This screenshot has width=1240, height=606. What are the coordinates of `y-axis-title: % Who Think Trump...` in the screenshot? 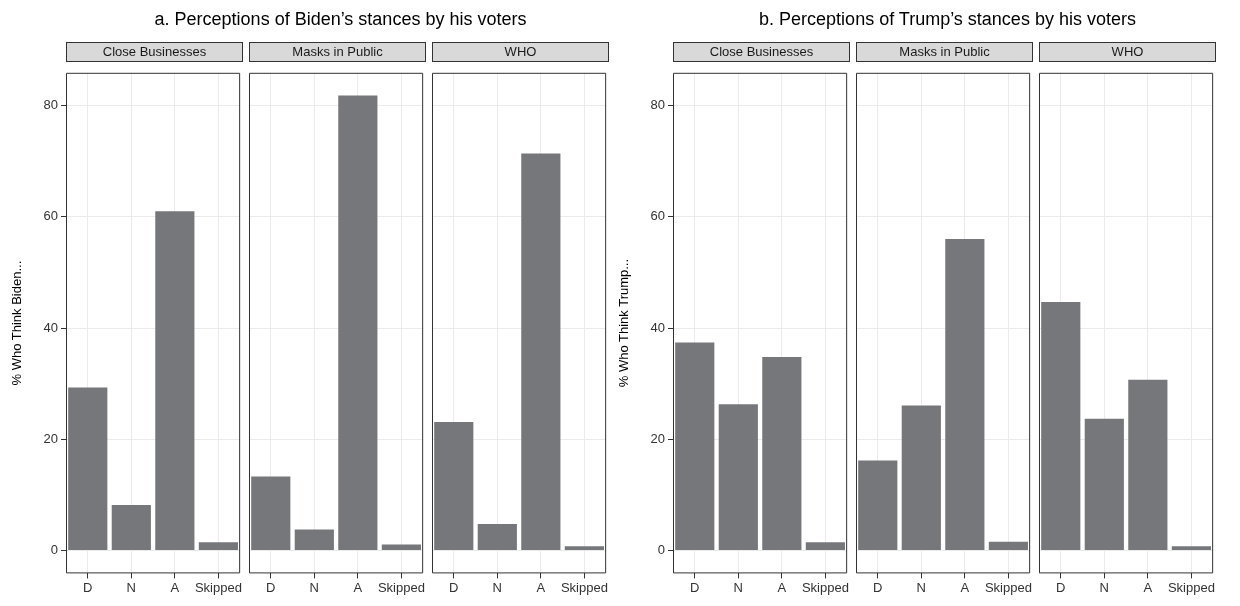 It's located at (624, 323).